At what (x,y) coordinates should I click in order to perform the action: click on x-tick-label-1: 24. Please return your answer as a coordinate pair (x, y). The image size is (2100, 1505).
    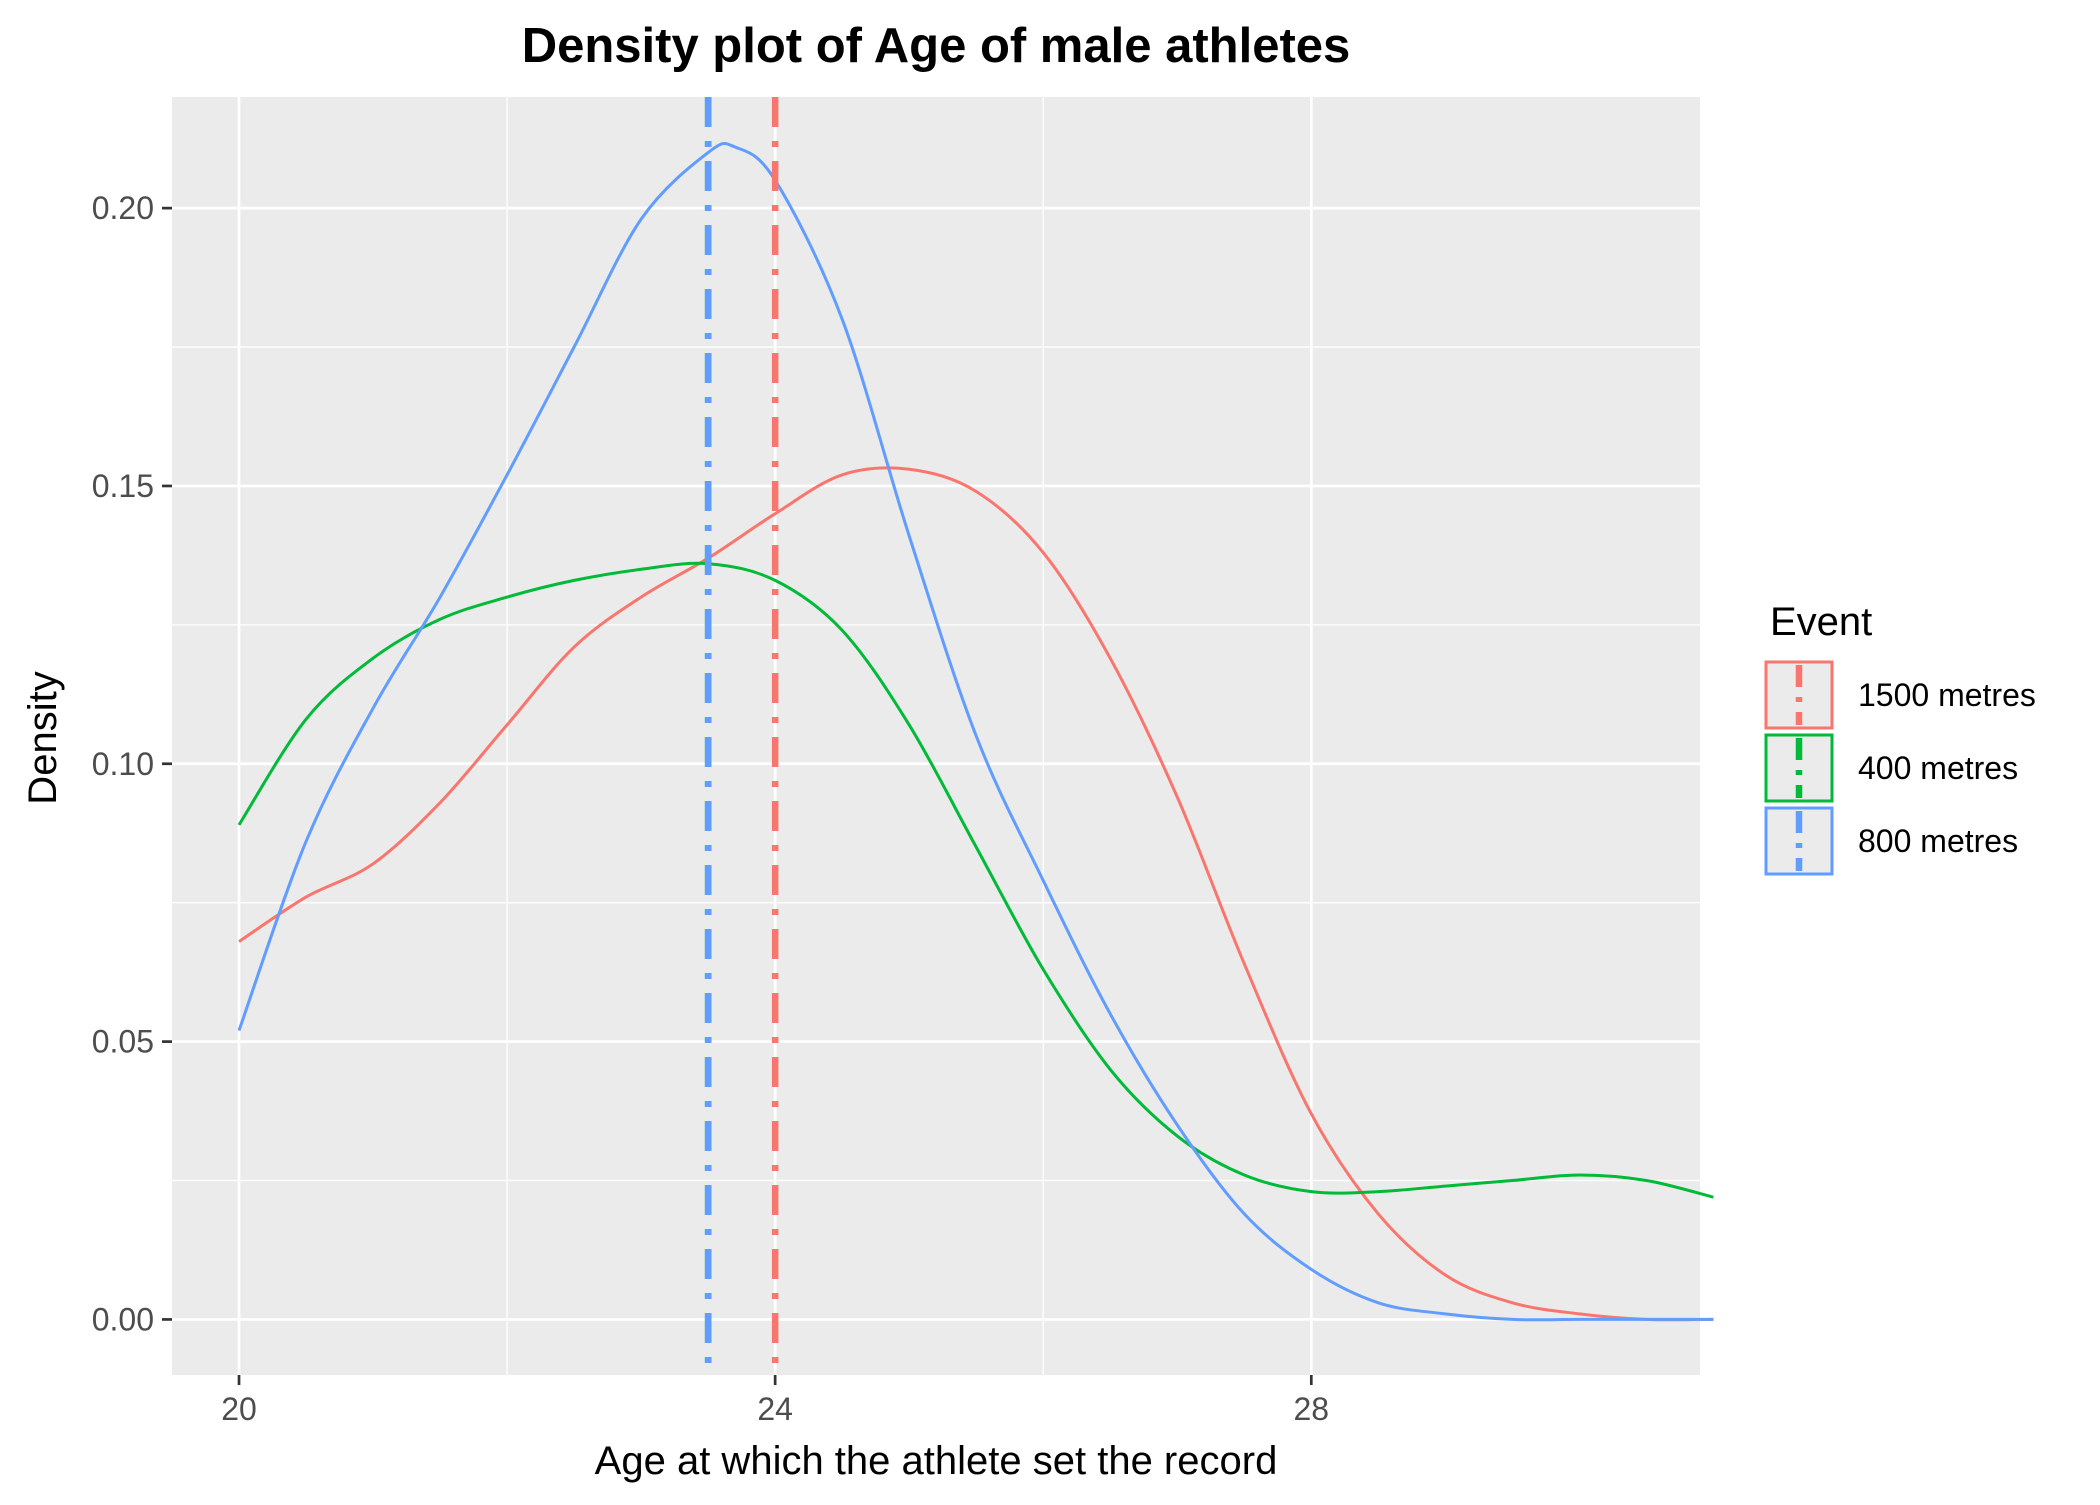
    Looking at the image, I should click on (775, 1409).